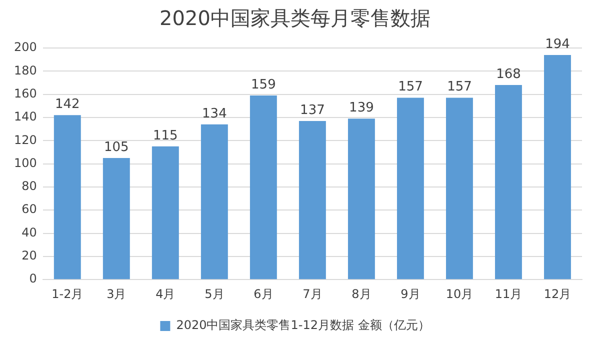  Describe the element at coordinates (410, 293) in the screenshot. I see `x-tick-label: 9月` at that location.